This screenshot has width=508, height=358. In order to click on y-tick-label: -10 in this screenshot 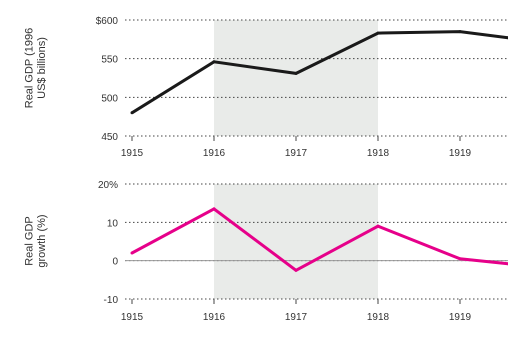, I will do `click(111, 300)`.